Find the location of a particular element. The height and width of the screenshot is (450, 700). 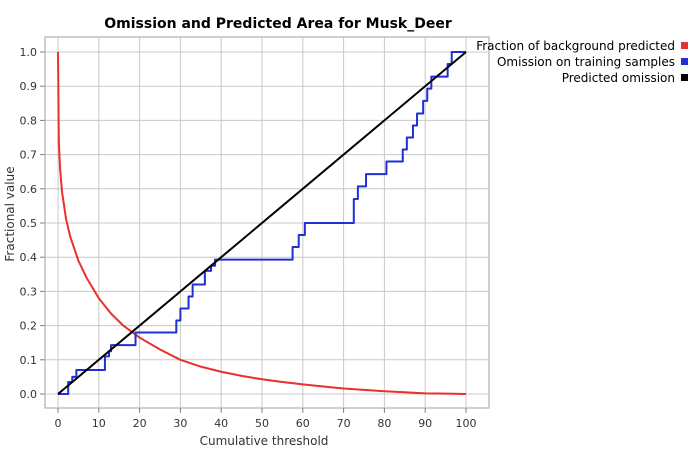

x-tick-label: 100 is located at coordinates (466, 423).